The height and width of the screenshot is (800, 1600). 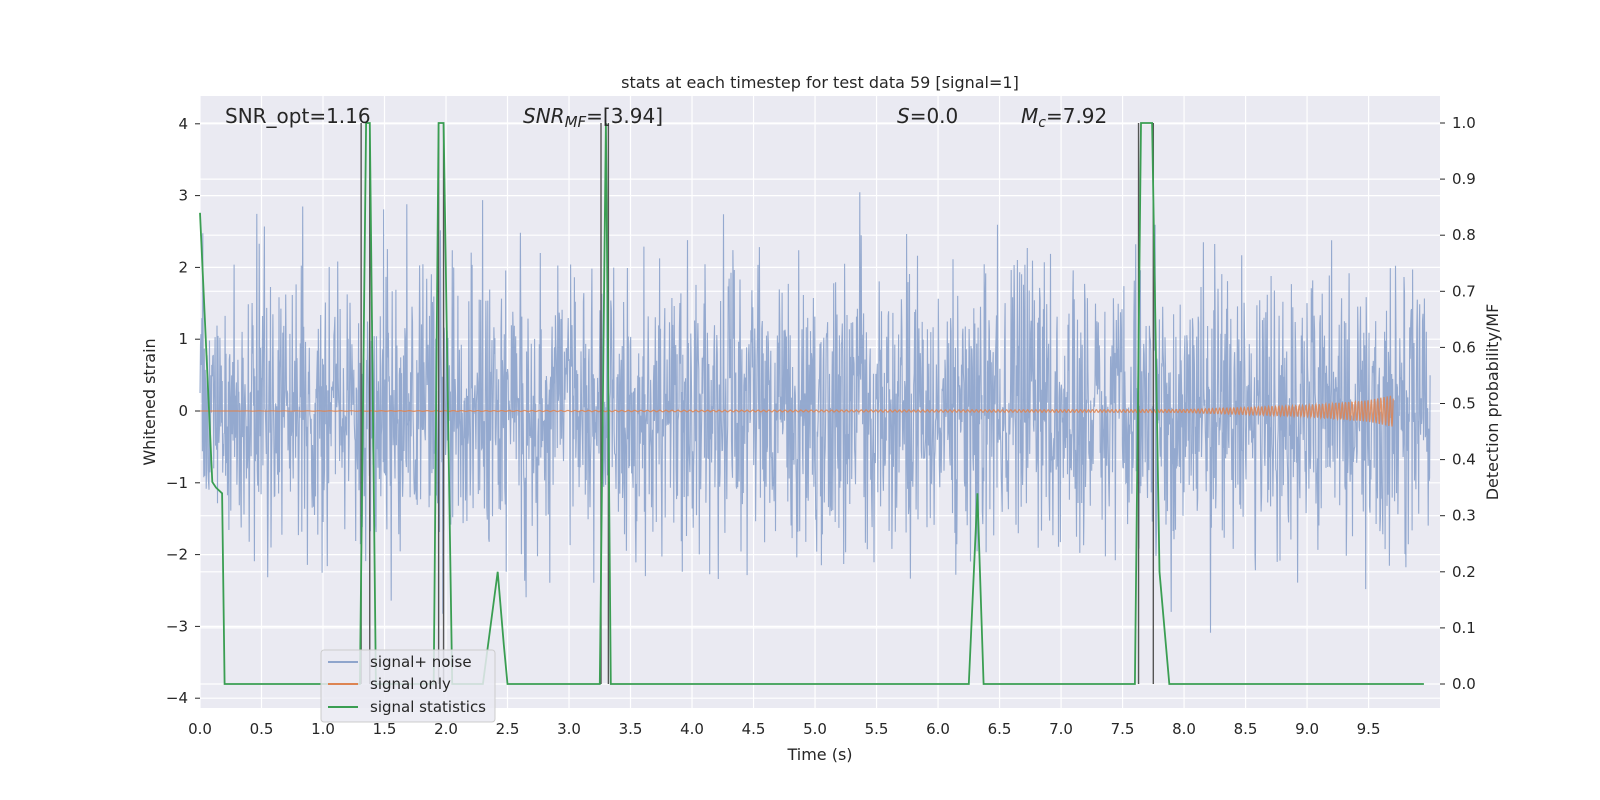 What do you see at coordinates (428, 707) in the screenshot?
I see `legend-label-stats: signal statistics` at bounding box center [428, 707].